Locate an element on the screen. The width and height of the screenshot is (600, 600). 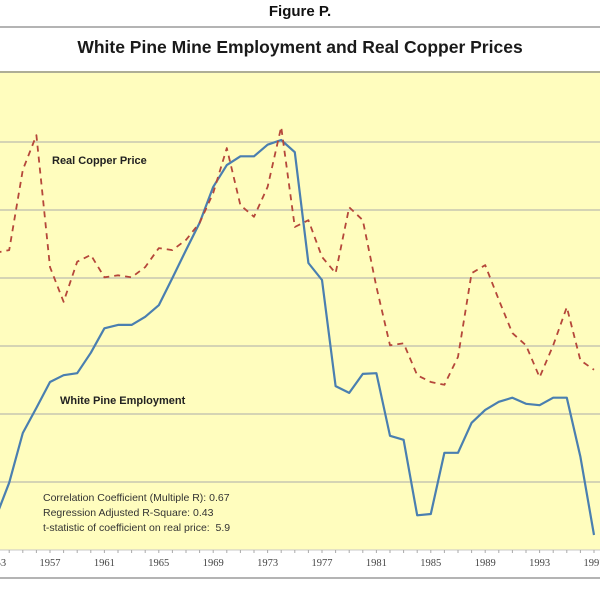
figure-label: Figure P. is located at coordinates (300, 11).